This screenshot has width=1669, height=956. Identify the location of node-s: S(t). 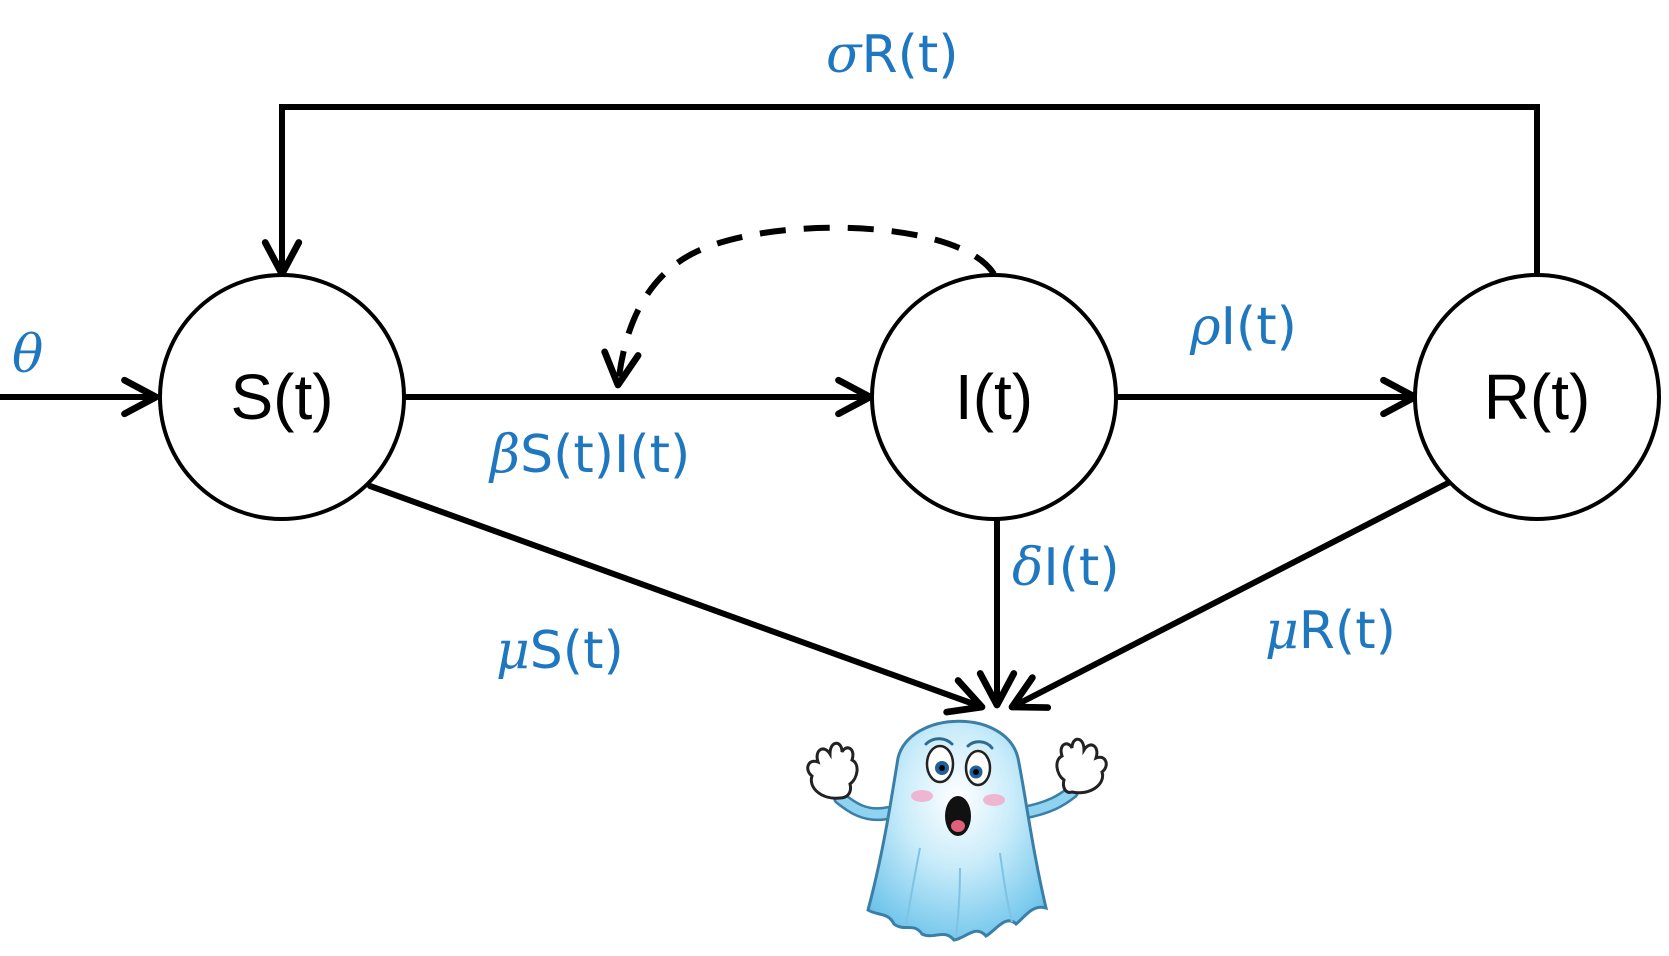
(282, 397).